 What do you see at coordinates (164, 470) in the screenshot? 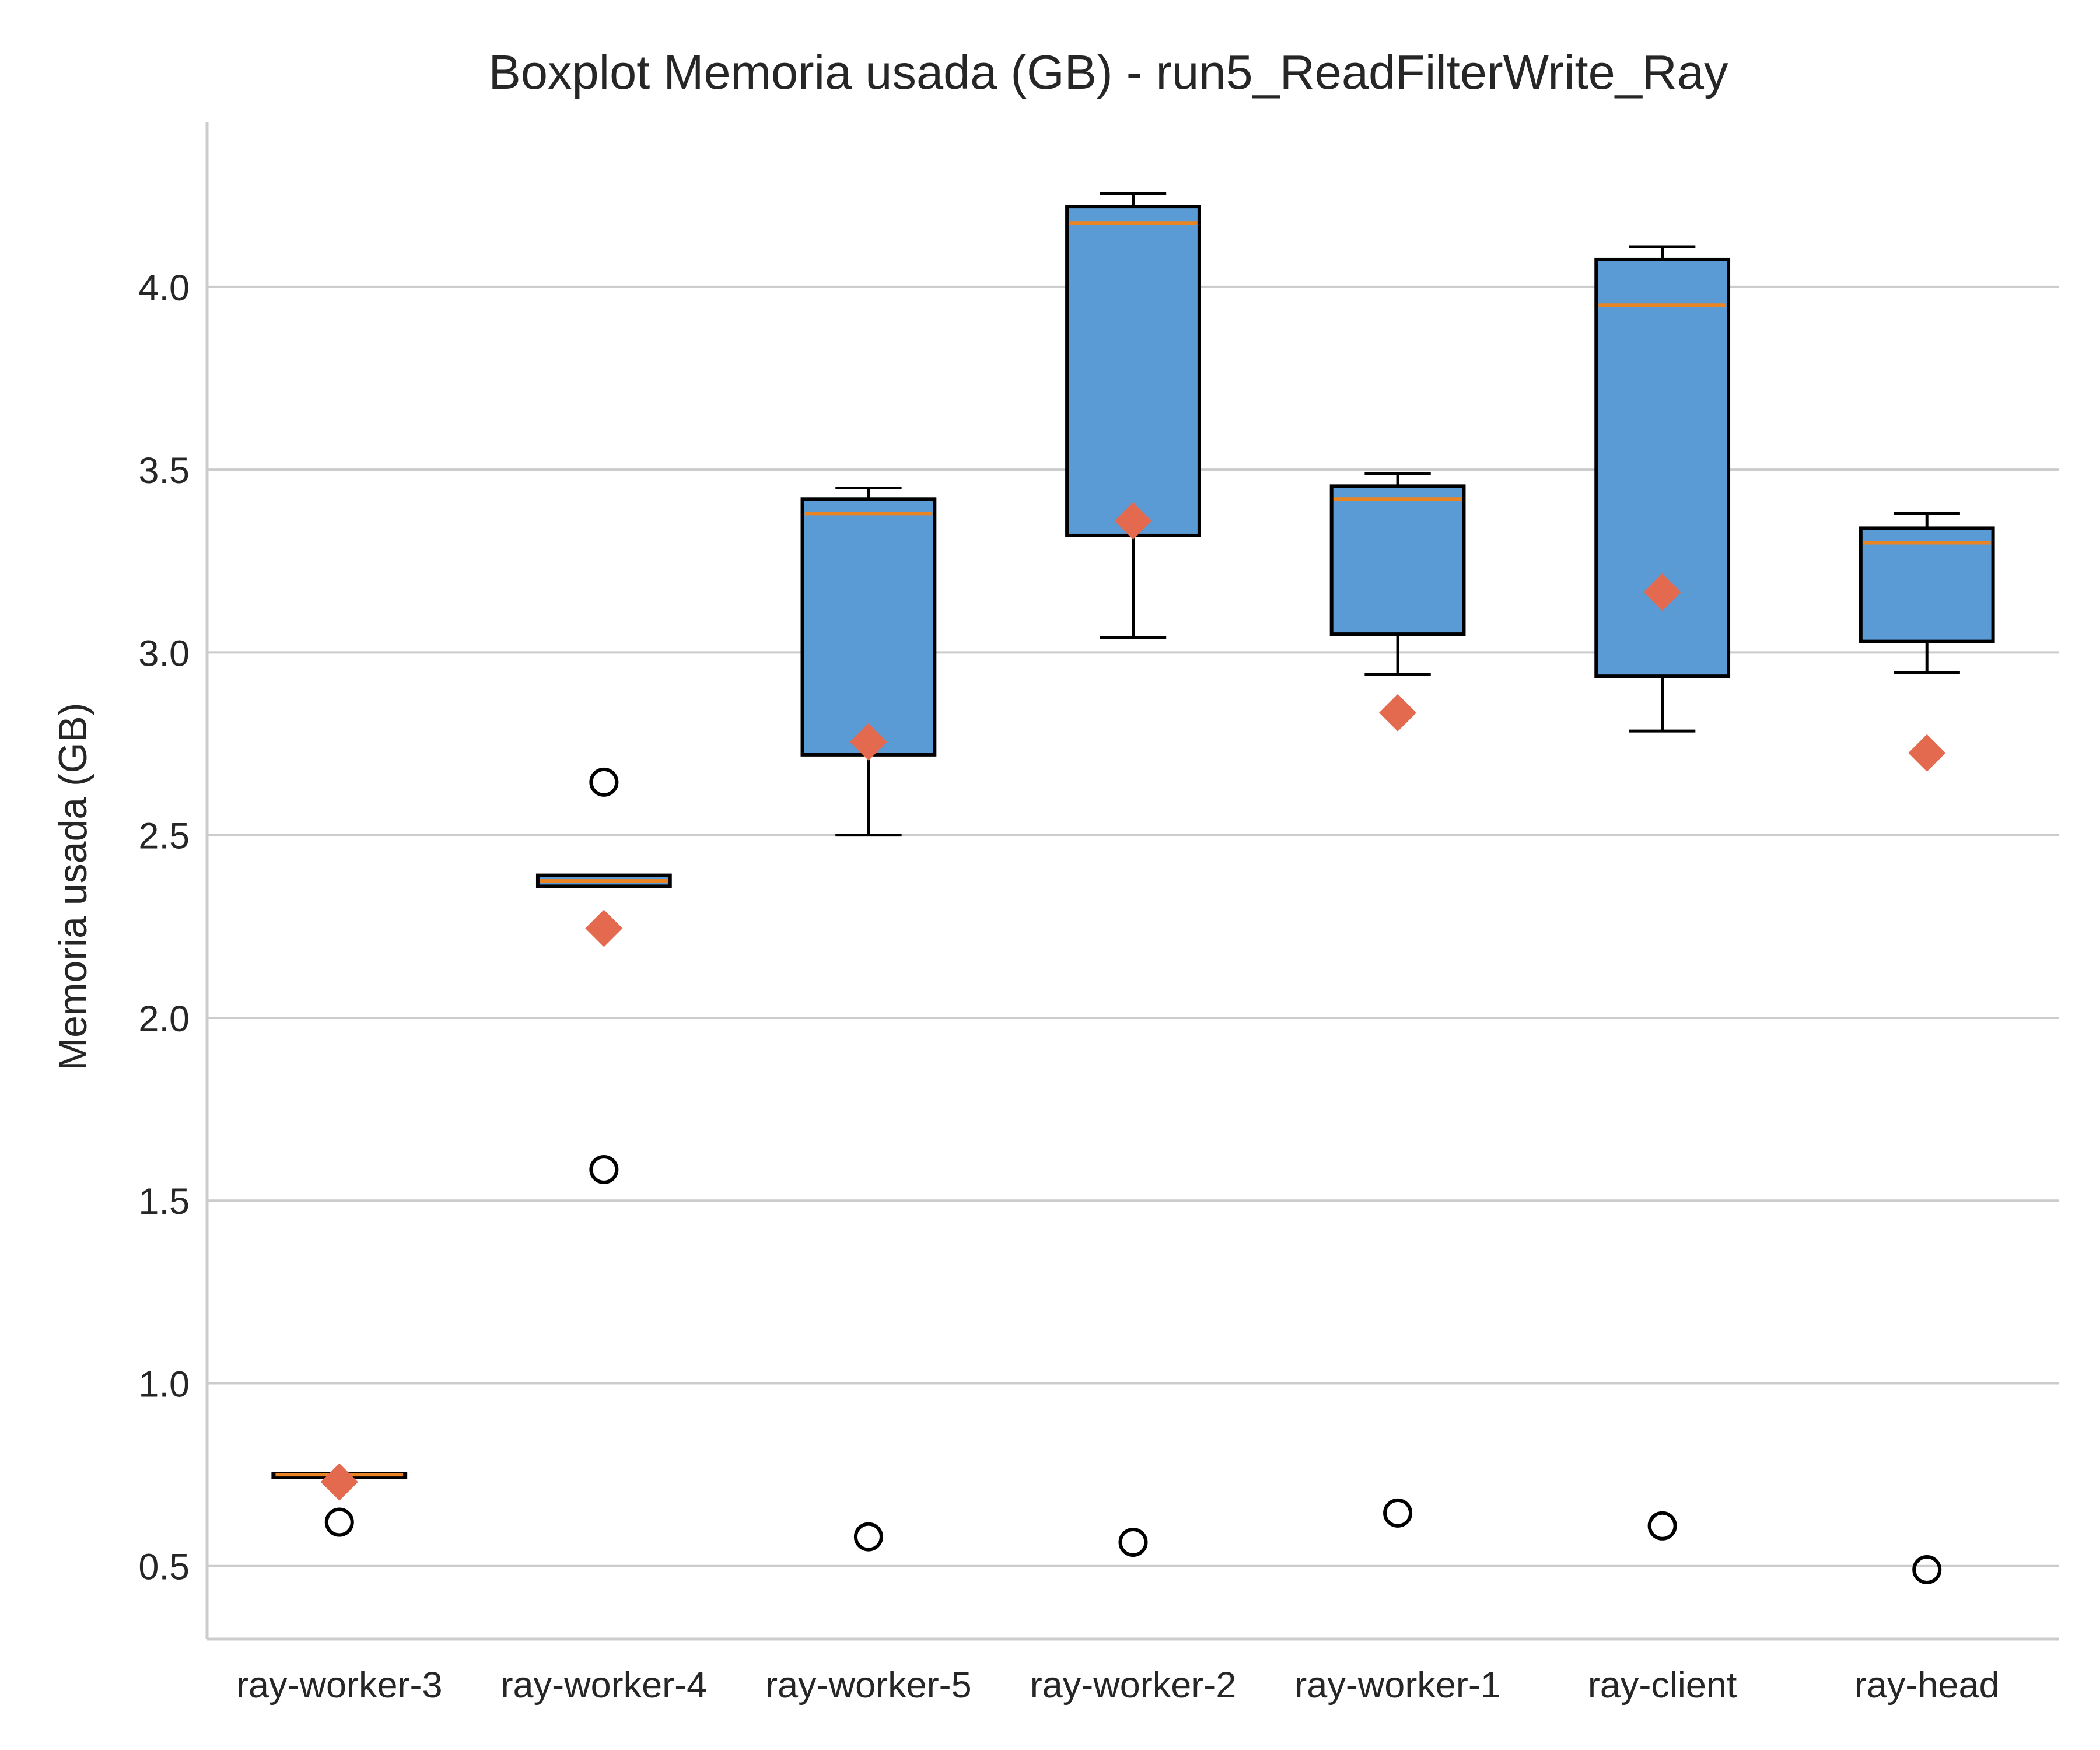
I see `y-tick-label: 3.5` at bounding box center [164, 470].